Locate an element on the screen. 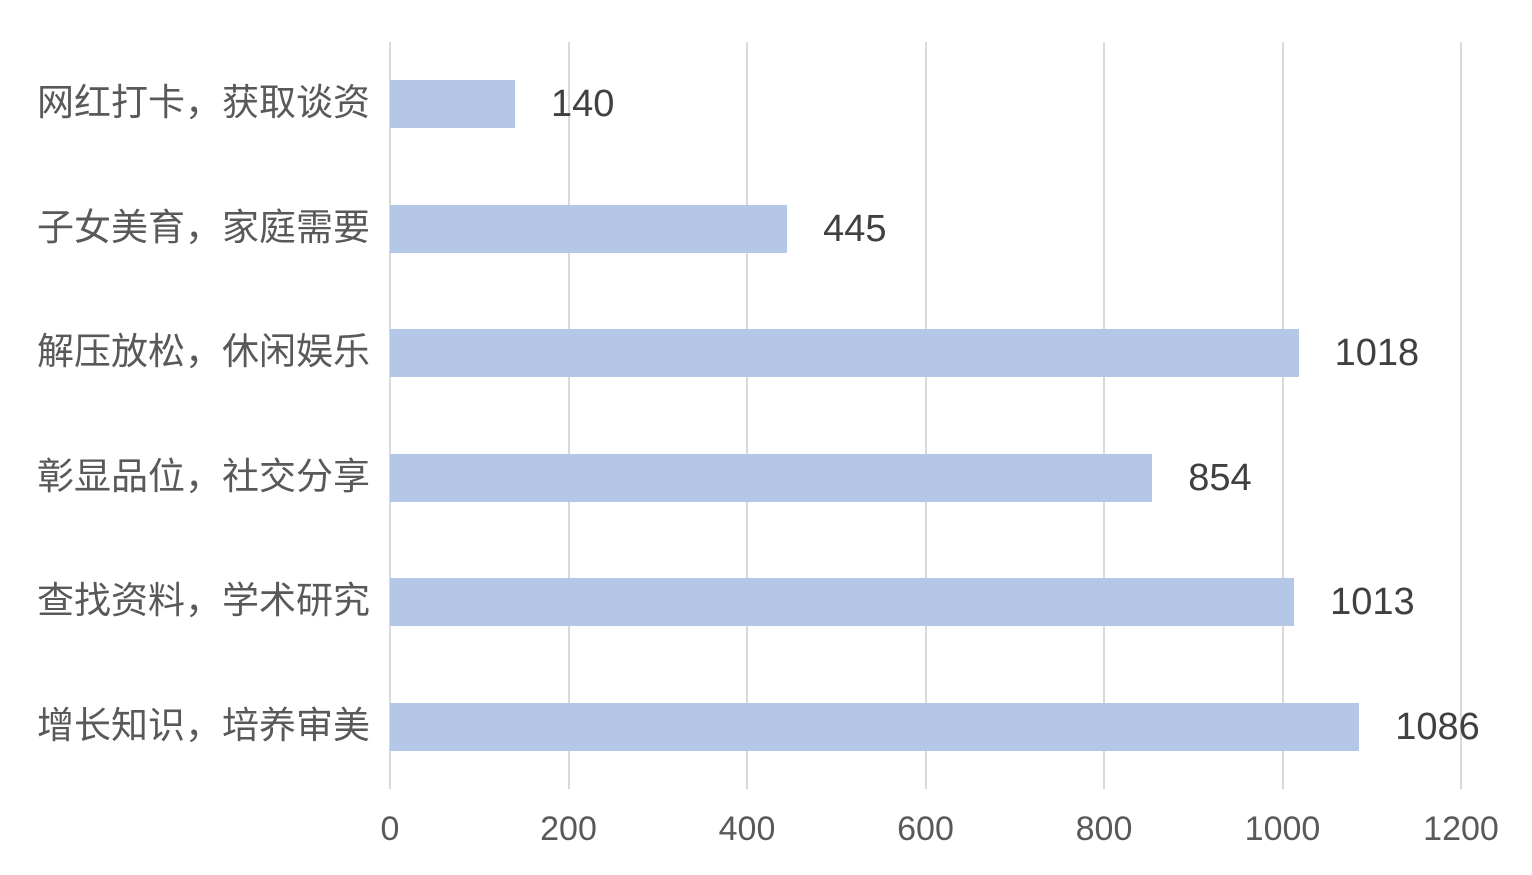  x-axis-tick-label: 200 is located at coordinates (568, 829).